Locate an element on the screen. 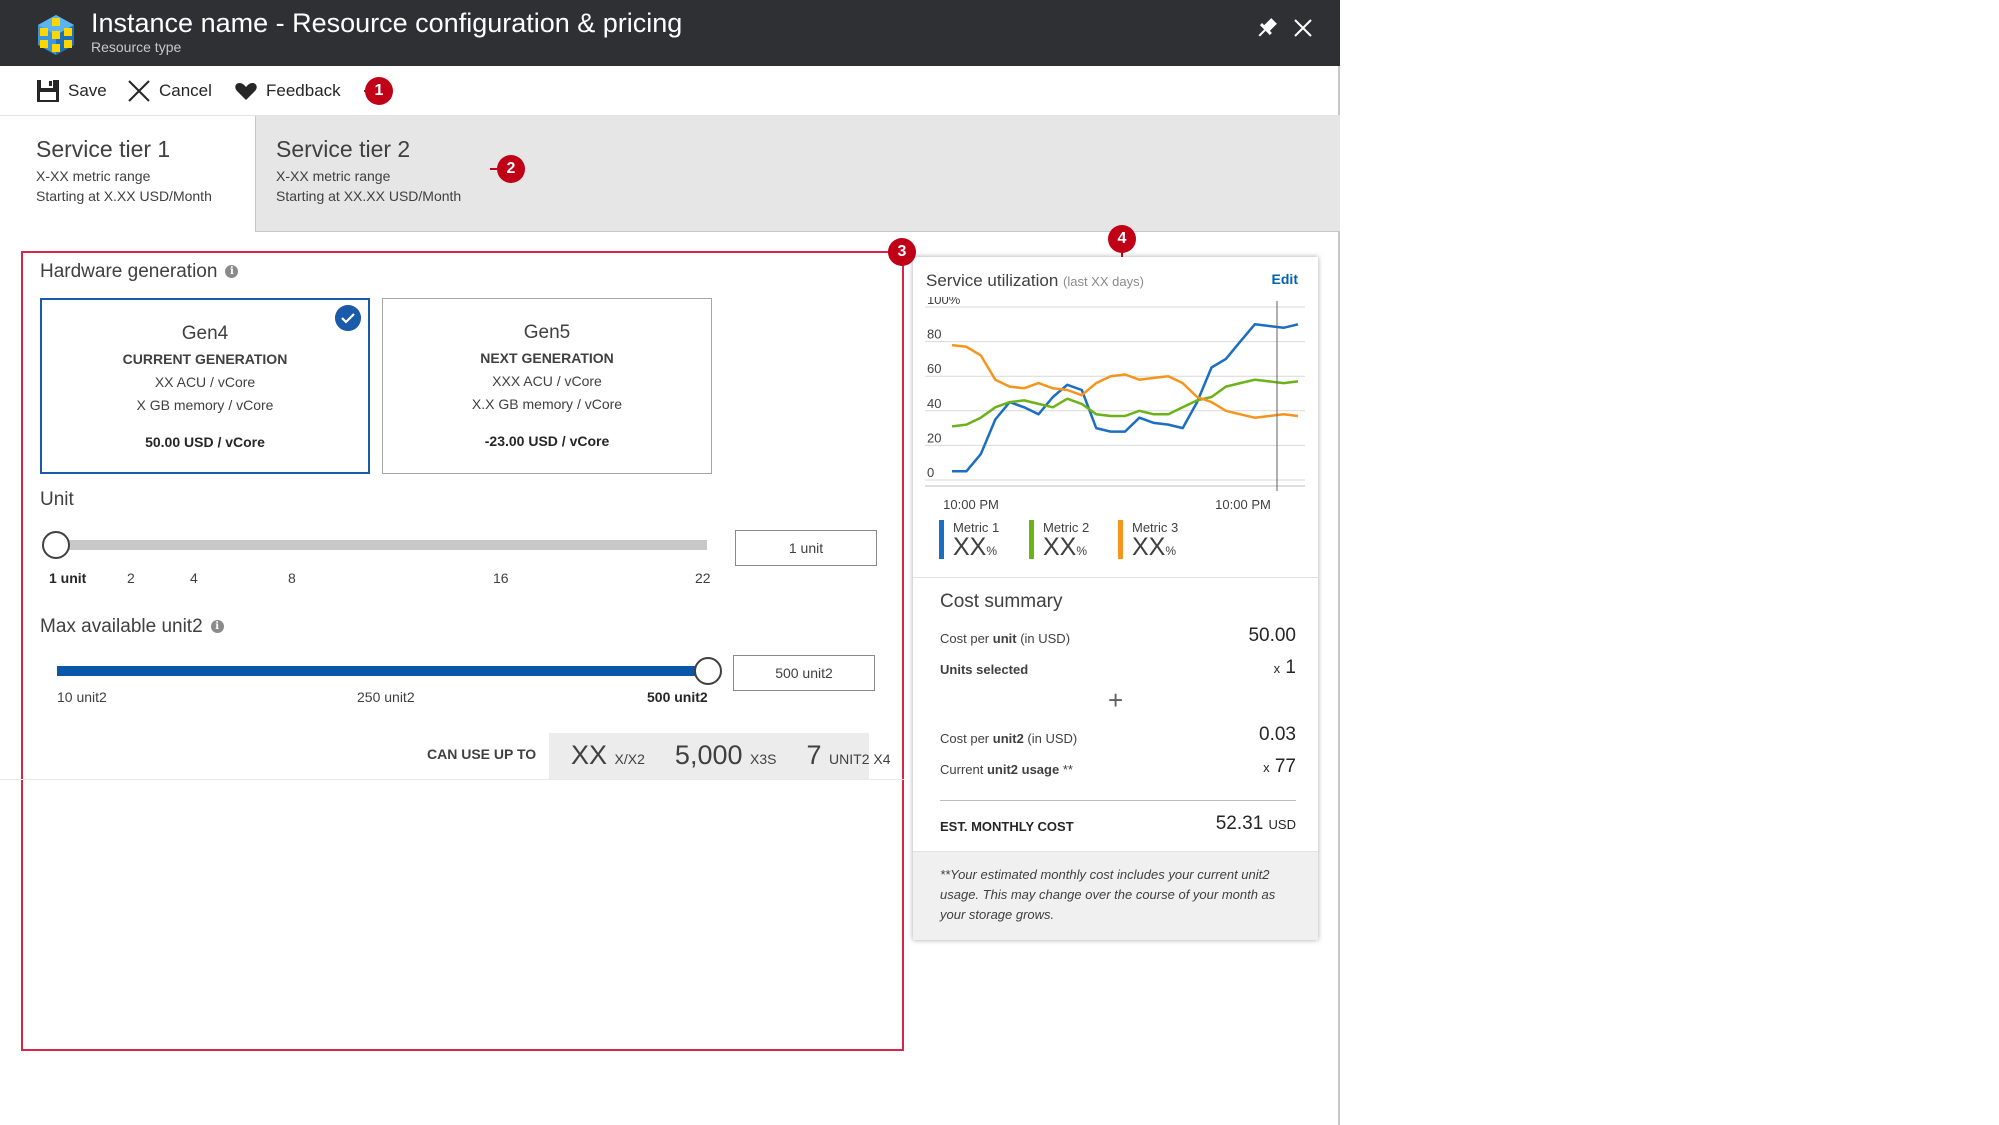 This screenshot has width=1999, height=1125. hardware-generation-label: Hardware generation i is located at coordinates (139, 272).